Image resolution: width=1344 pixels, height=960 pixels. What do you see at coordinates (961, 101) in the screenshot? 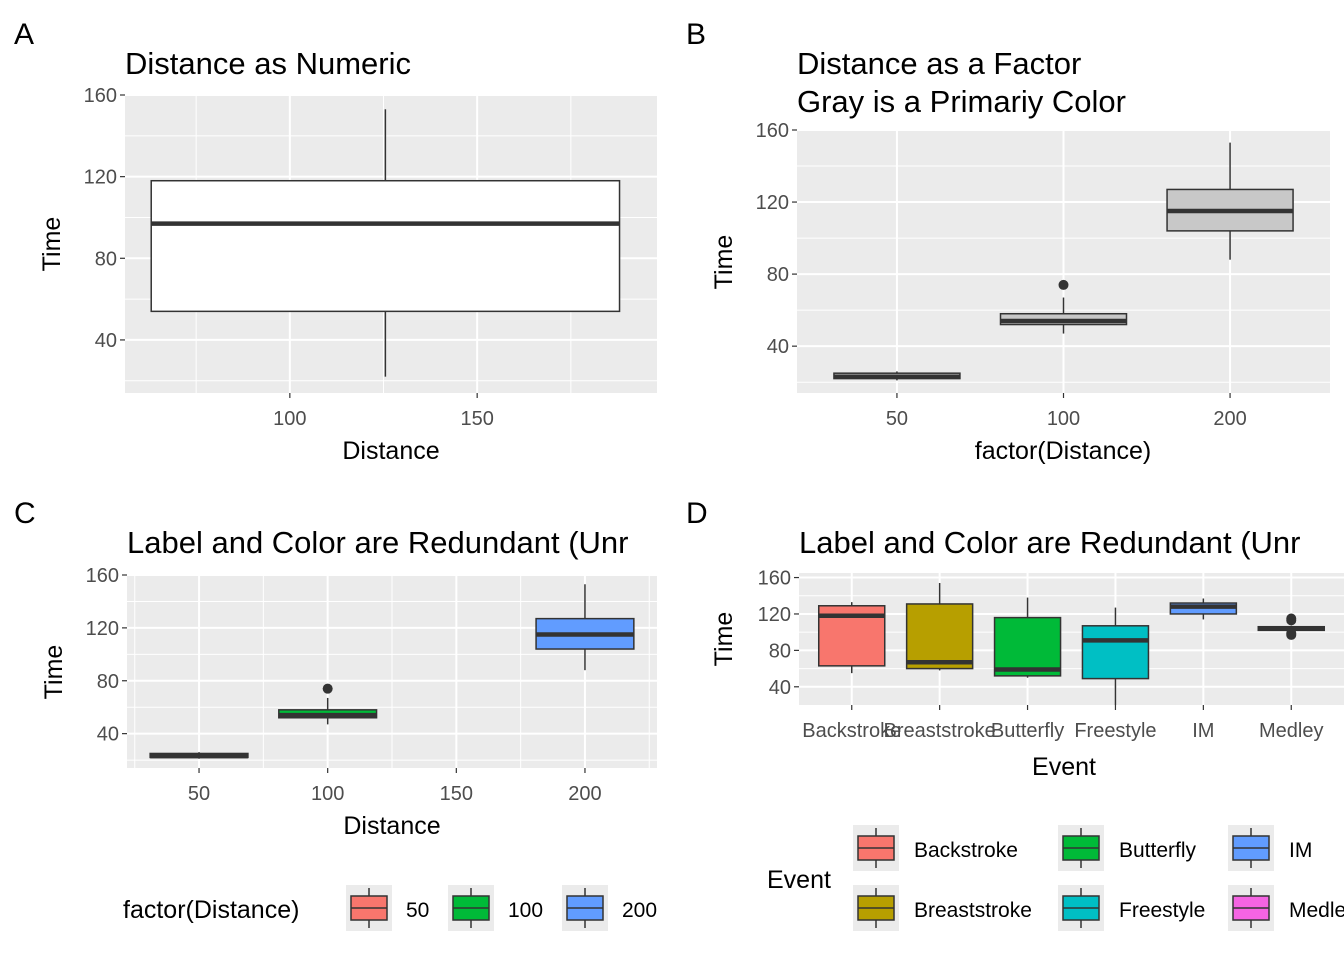
I see `chart-subtitle: Gray is a Primariy Color` at bounding box center [961, 101].